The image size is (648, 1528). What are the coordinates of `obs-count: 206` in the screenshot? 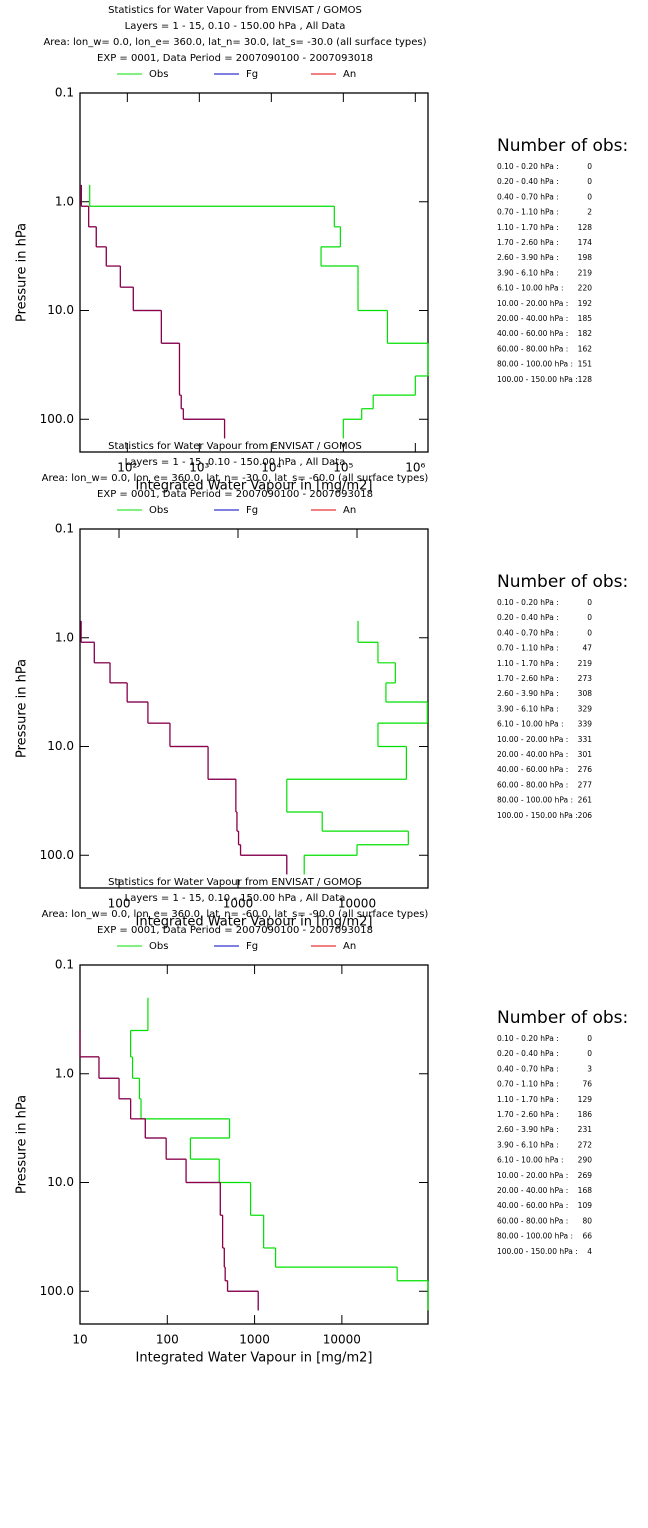 It's located at (585, 815).